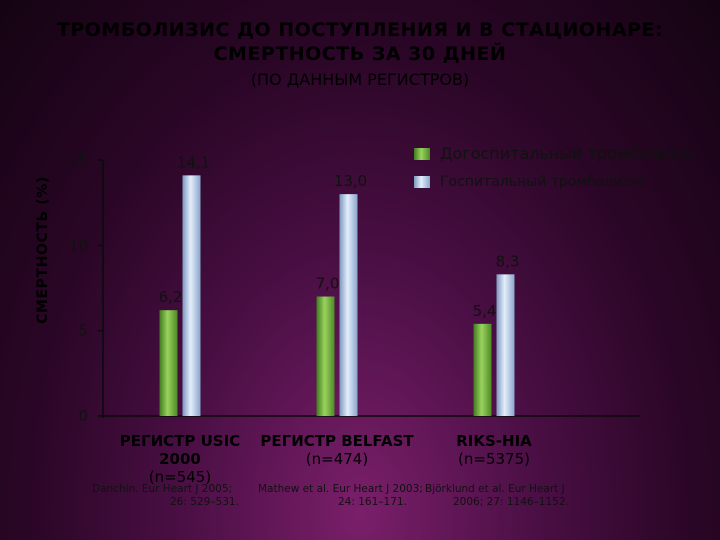 This screenshot has height=540, width=720. Describe the element at coordinates (485, 311) in the screenshot. I see `data-label: 5,4` at that location.